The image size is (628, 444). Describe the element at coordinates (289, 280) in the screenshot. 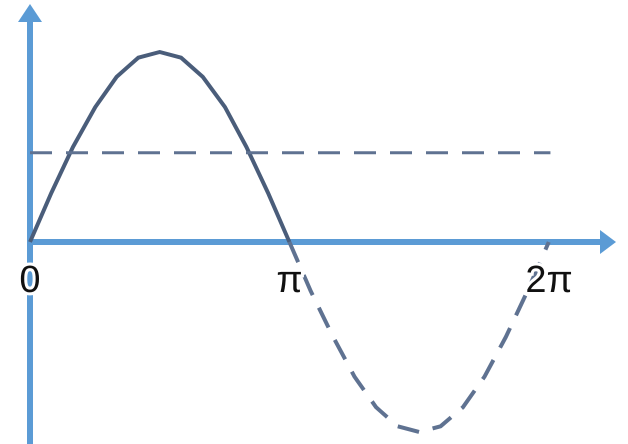

I see `x-tick-label: π` at that location.